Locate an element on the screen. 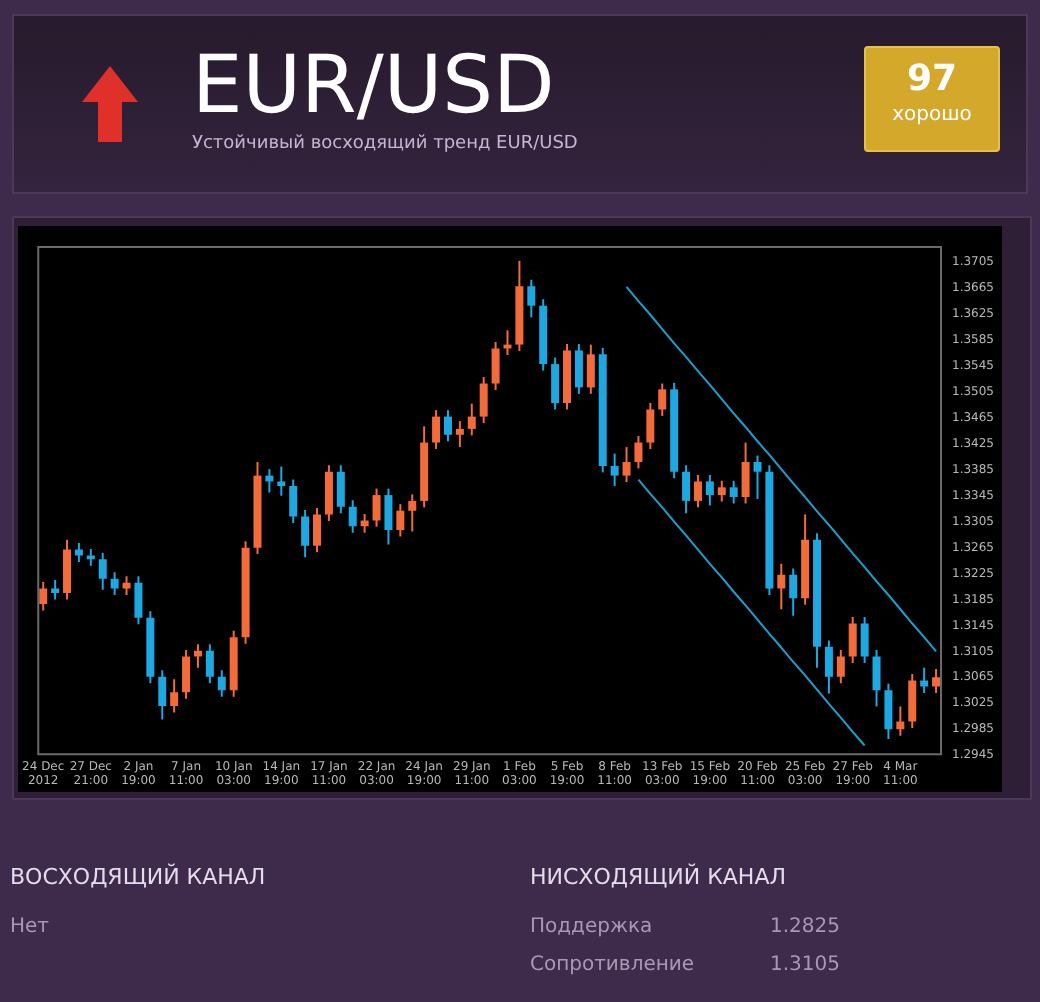 This screenshot has width=1040, height=1002. text: Поддержка is located at coordinates (591, 927).